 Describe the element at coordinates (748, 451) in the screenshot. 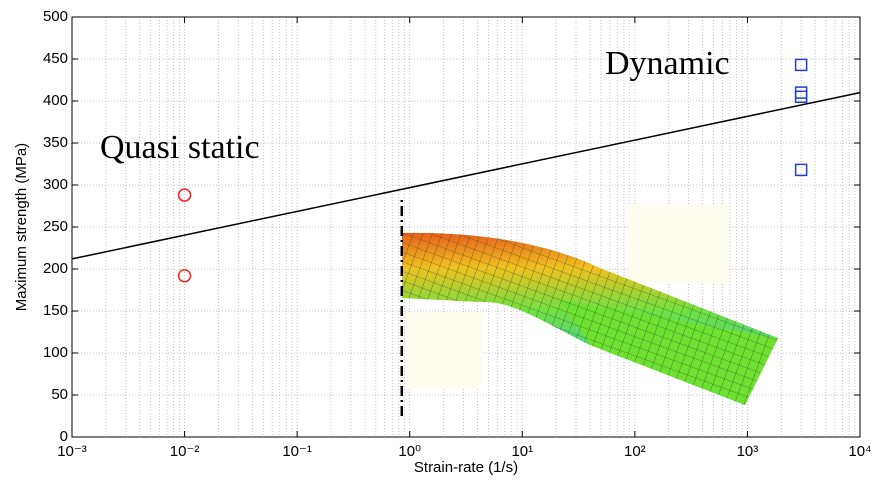

I see `x-tick-label: 10³` at that location.